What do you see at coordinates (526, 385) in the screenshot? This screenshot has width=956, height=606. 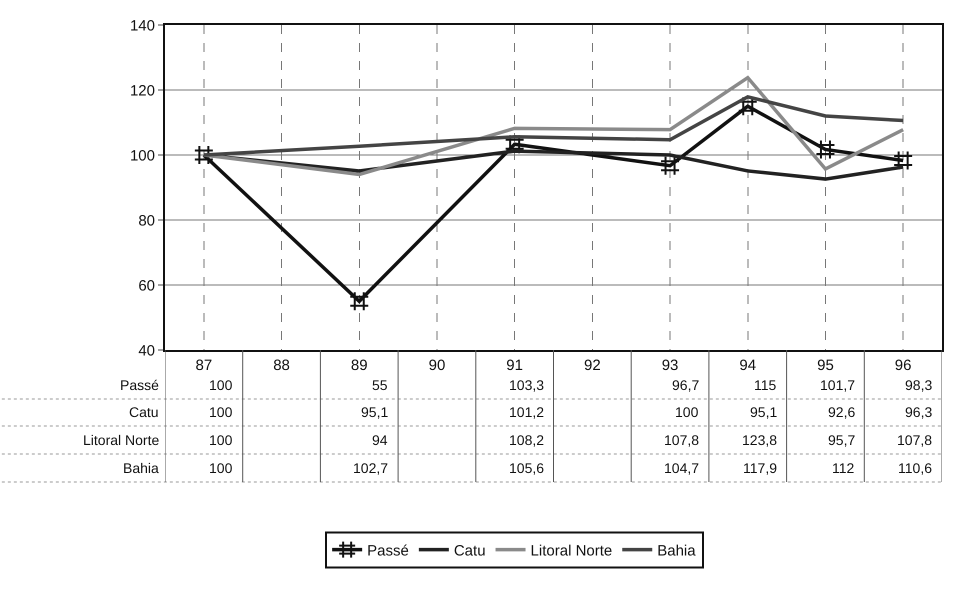 I see `data-label: 103,3` at bounding box center [526, 385].